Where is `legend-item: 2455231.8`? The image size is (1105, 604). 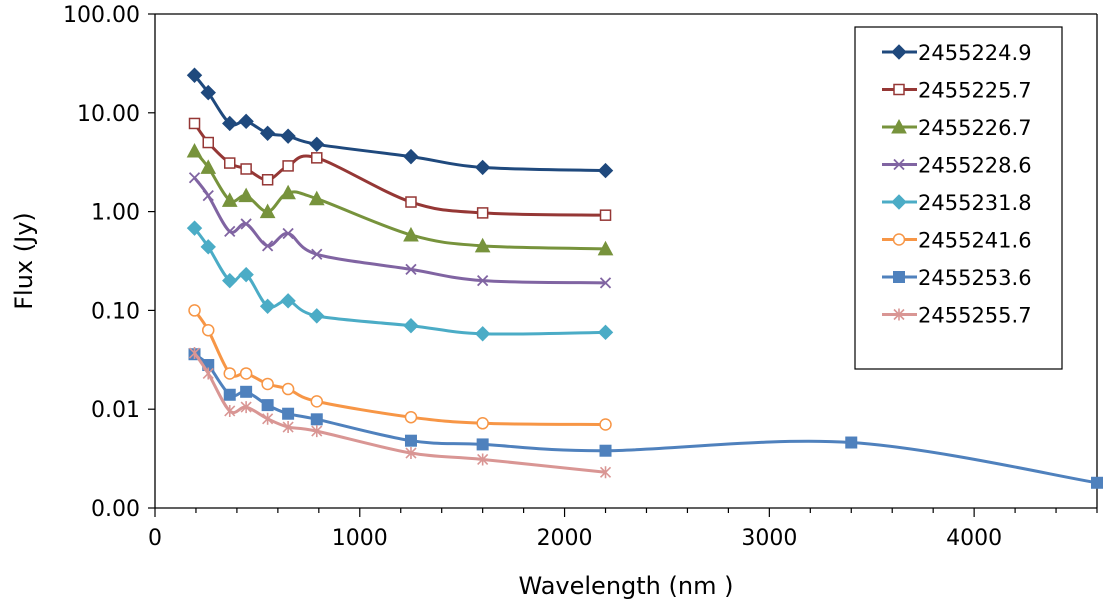
legend-item: 2455231.8 is located at coordinates (957, 203).